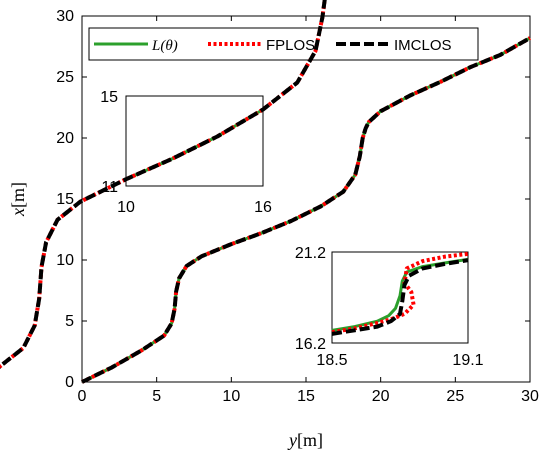 This screenshot has height=459, width=550. Describe the element at coordinates (156, 396) in the screenshot. I see `x-tick-label: 5` at that location.